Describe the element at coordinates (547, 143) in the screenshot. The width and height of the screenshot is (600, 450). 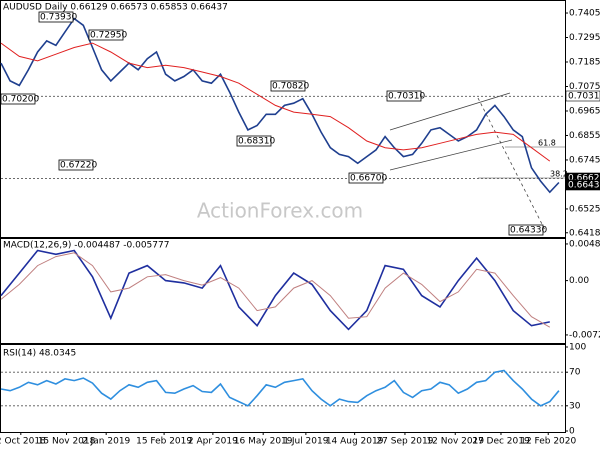
I see `annotation: 61.8` at that location.